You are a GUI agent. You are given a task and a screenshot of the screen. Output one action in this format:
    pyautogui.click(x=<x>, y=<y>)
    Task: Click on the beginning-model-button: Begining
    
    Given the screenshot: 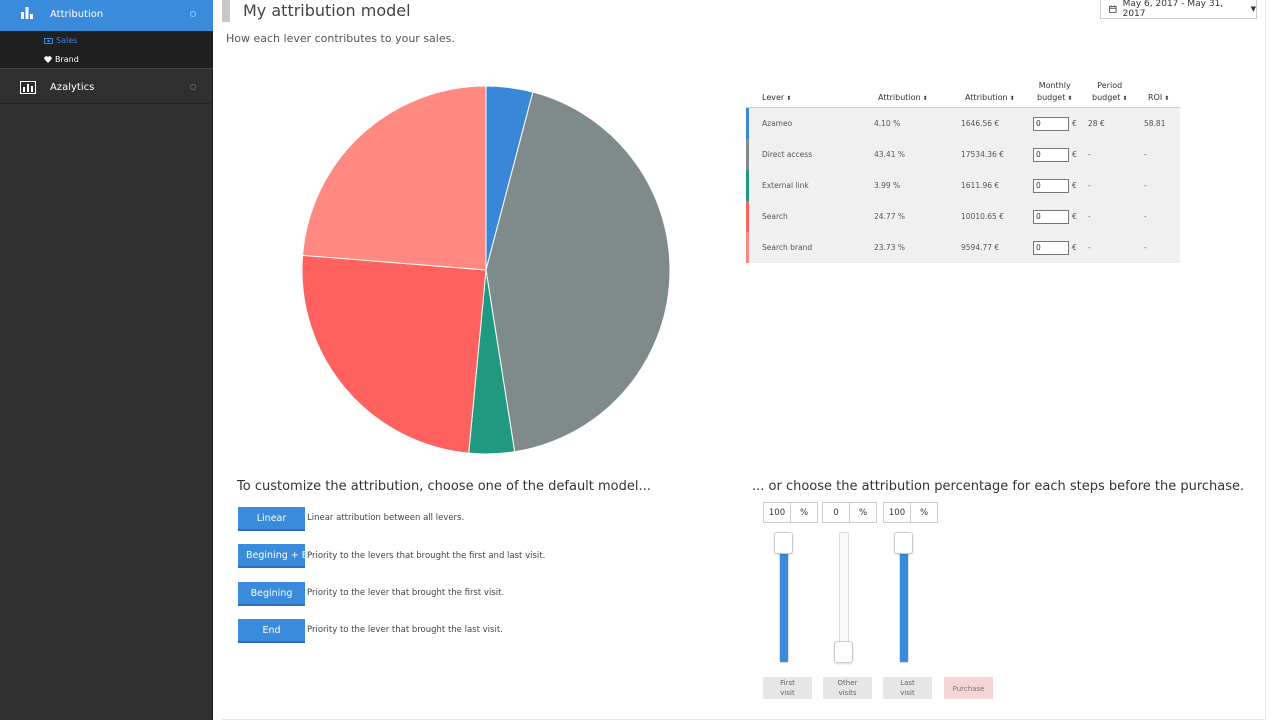 What is the action you would take?
    pyautogui.click(x=271, y=594)
    